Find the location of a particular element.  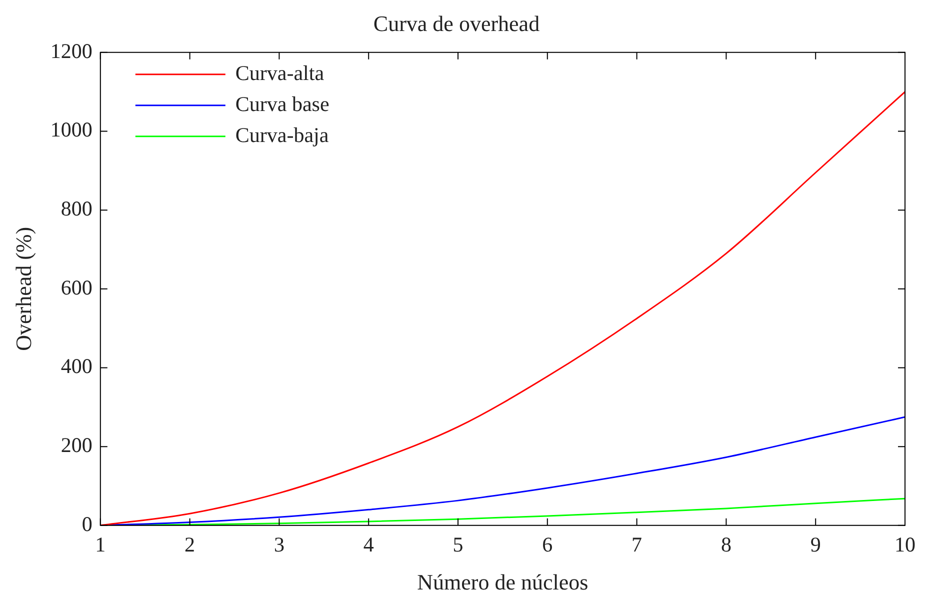

y-tick-label: 400 is located at coordinates (76, 366).